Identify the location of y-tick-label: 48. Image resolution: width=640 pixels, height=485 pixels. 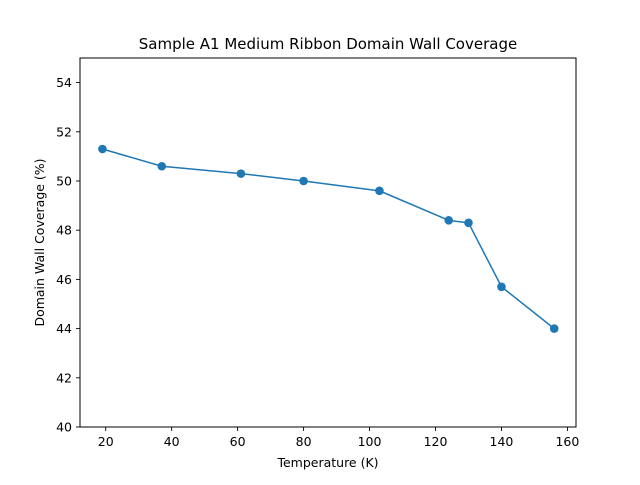
(64, 230).